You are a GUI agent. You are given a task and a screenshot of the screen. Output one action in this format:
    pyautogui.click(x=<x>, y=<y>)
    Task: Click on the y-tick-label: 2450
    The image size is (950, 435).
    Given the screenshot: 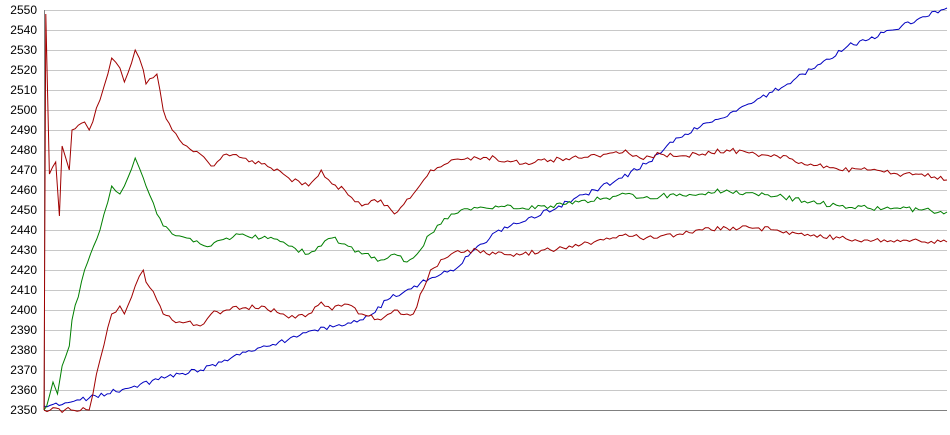 What is the action you would take?
    pyautogui.click(x=23, y=210)
    